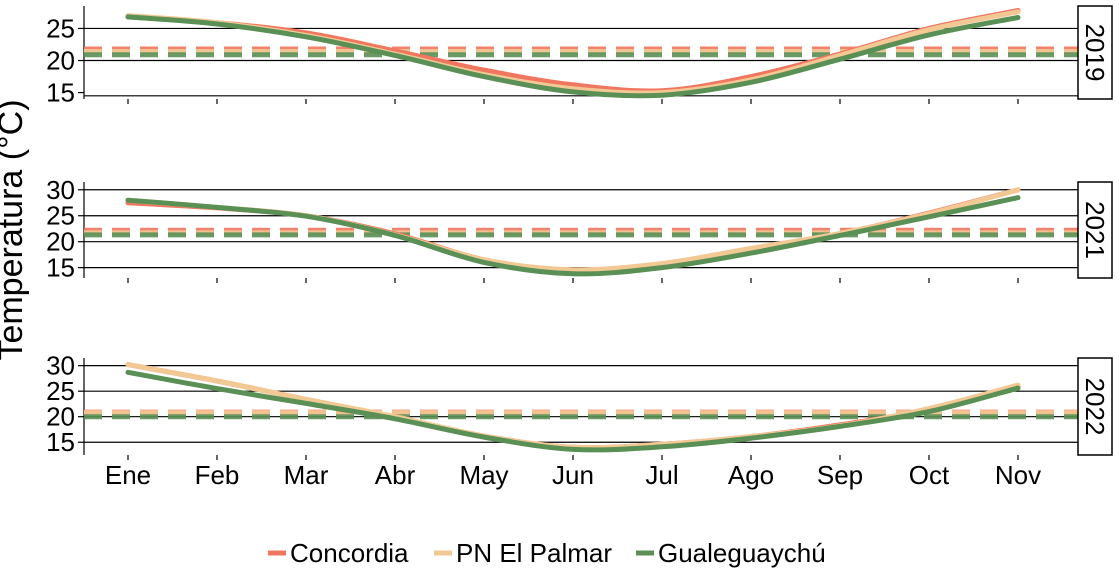 This screenshot has height=572, width=1120. Describe the element at coordinates (661, 475) in the screenshot. I see `x-tick-label: Jul` at that location.